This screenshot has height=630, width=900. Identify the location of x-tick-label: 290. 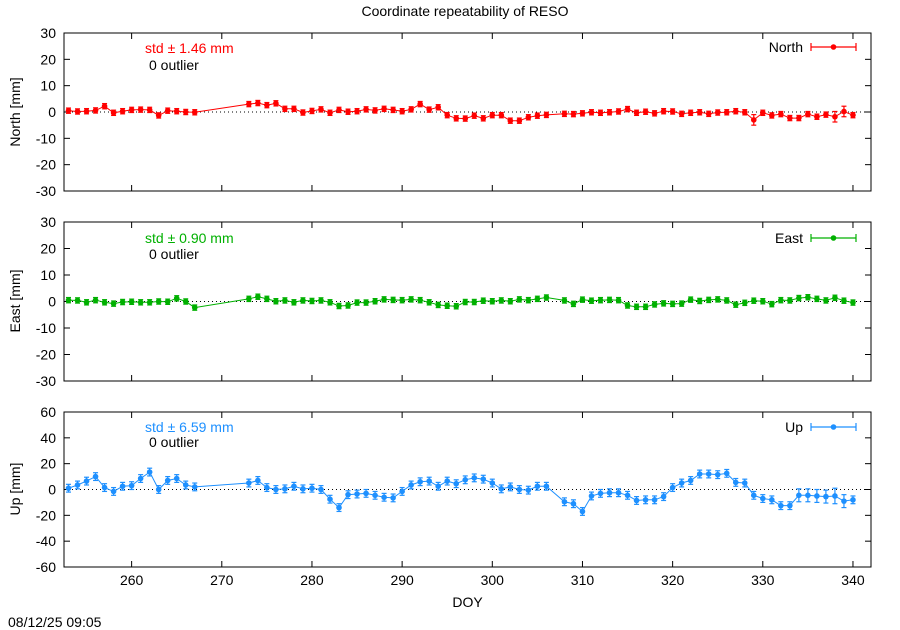
(402, 580).